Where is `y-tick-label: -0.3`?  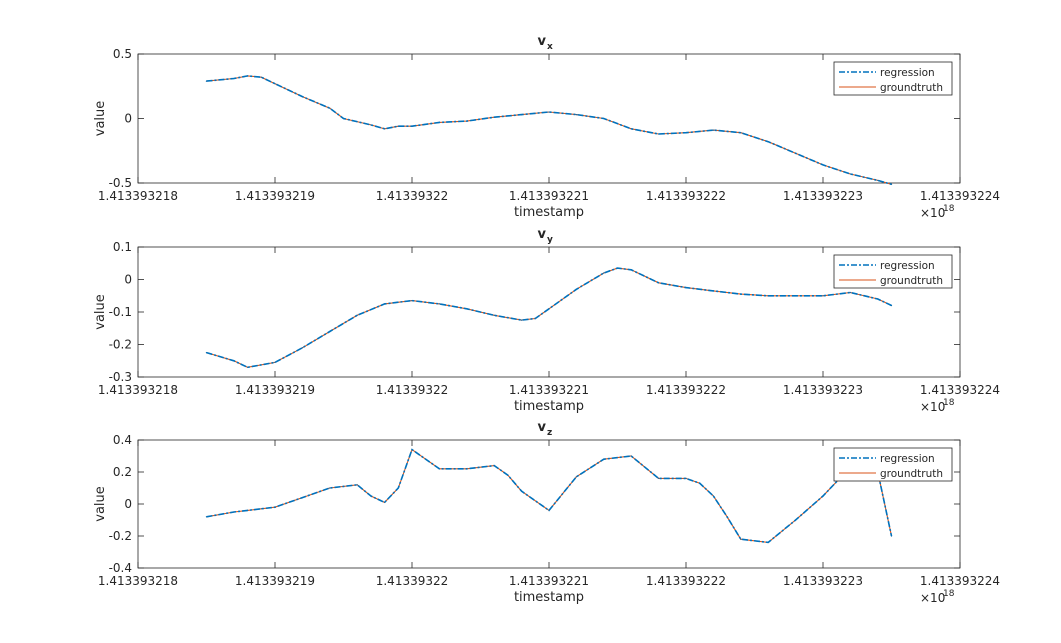
y-tick-label: -0.3 is located at coordinates (120, 377).